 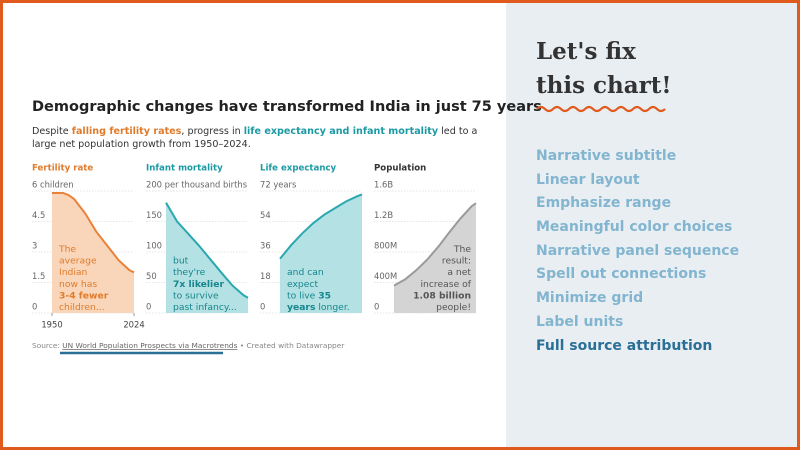 I want to click on annotation-part: to survive, so click(x=196, y=295).